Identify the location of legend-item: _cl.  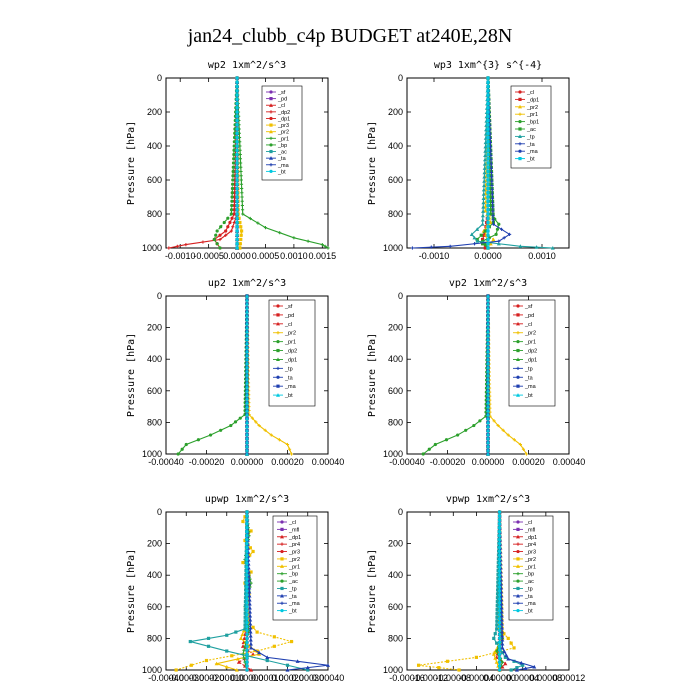
(524, 93).